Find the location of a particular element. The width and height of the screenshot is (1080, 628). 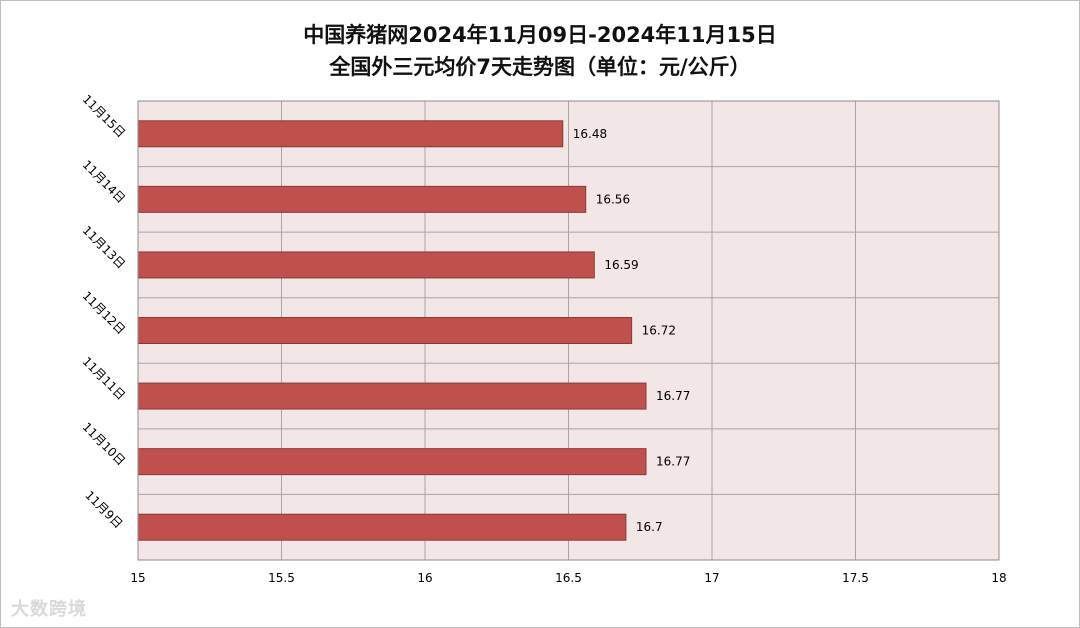

category-label: 11月10日 is located at coordinates (104, 444).